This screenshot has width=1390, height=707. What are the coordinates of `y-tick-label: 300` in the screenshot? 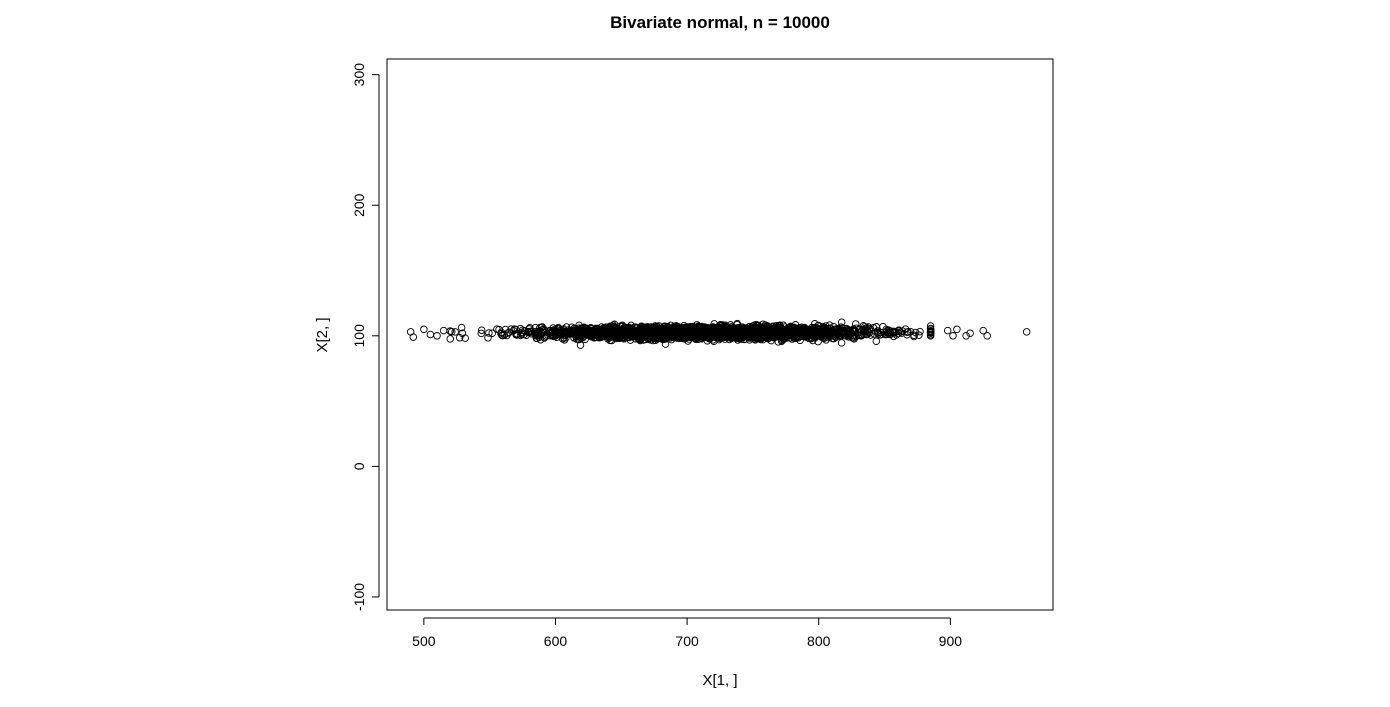 It's located at (359, 75).